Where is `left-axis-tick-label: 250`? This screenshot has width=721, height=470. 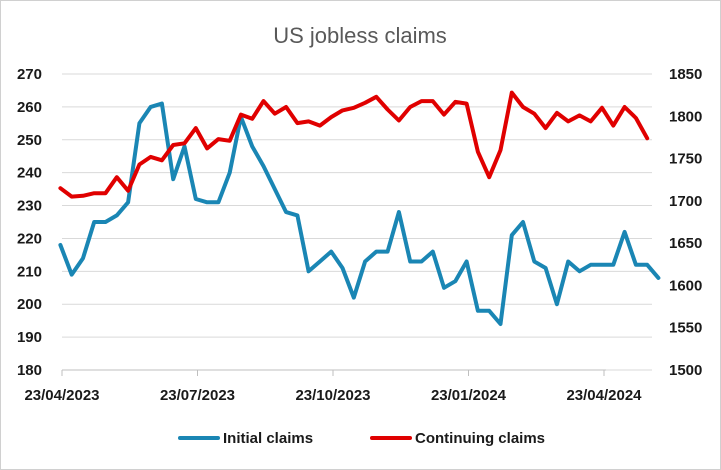 left-axis-tick-label: 250 is located at coordinates (29, 140).